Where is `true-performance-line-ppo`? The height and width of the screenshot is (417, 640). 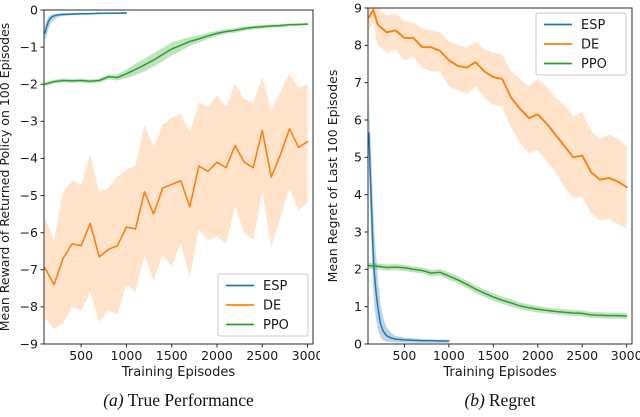
true-performance-line-ppo is located at coordinates (176, 54).